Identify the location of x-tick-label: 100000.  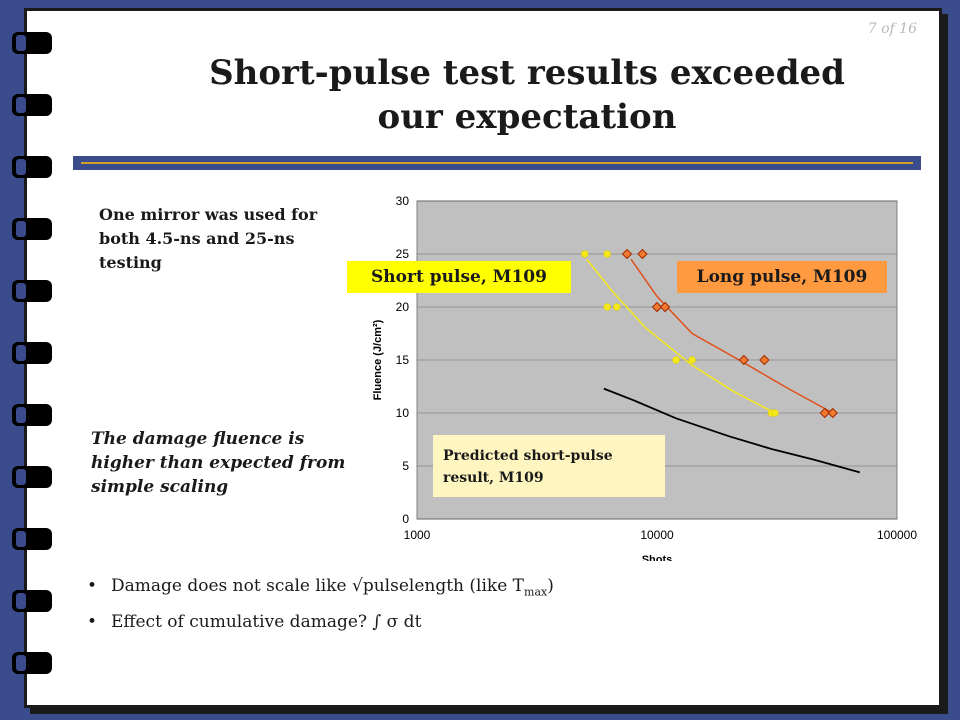
(897, 535).